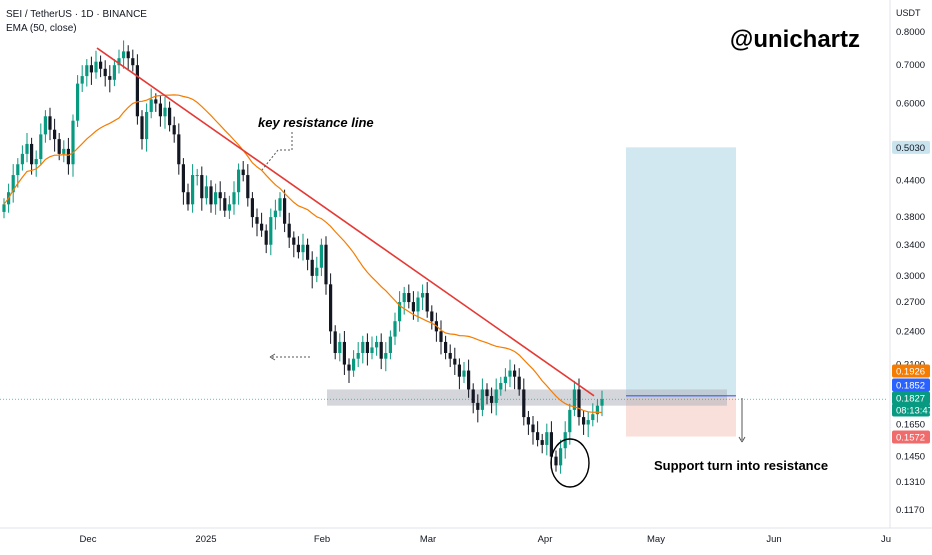  Describe the element at coordinates (41, 28) in the screenshot. I see `indicator-legend: EMA (50, close)` at that location.